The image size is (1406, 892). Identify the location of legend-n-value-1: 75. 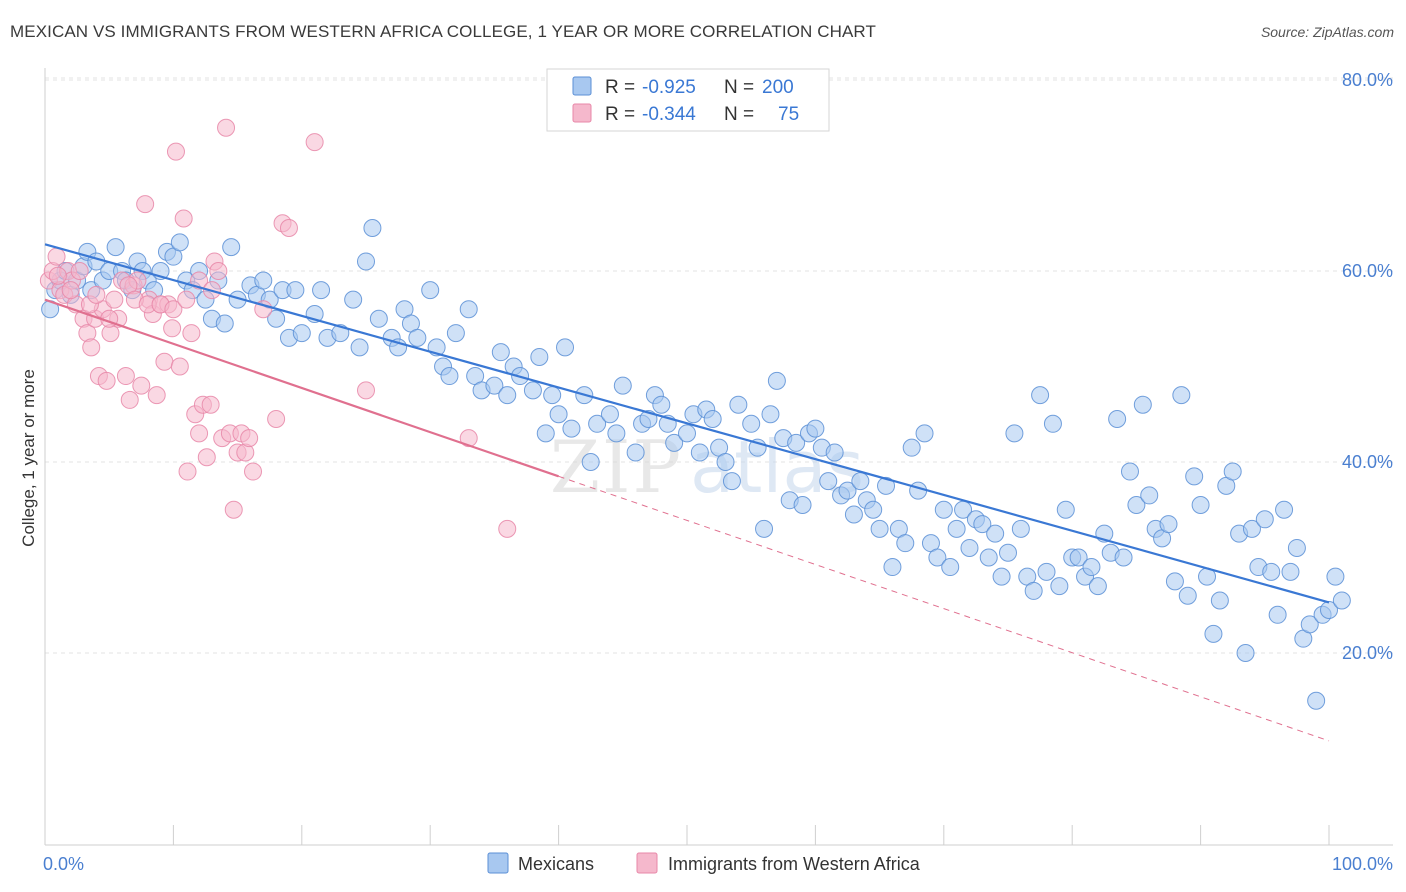
(788, 114).